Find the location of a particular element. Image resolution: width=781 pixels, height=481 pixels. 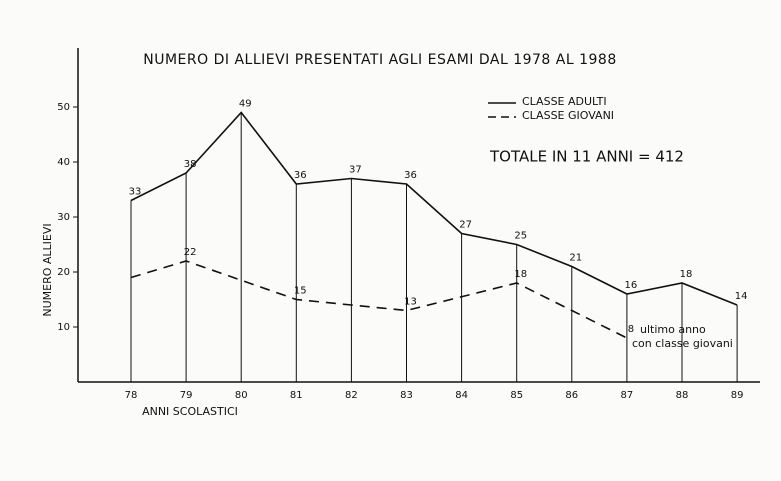

data-label: 25 is located at coordinates (520, 236).